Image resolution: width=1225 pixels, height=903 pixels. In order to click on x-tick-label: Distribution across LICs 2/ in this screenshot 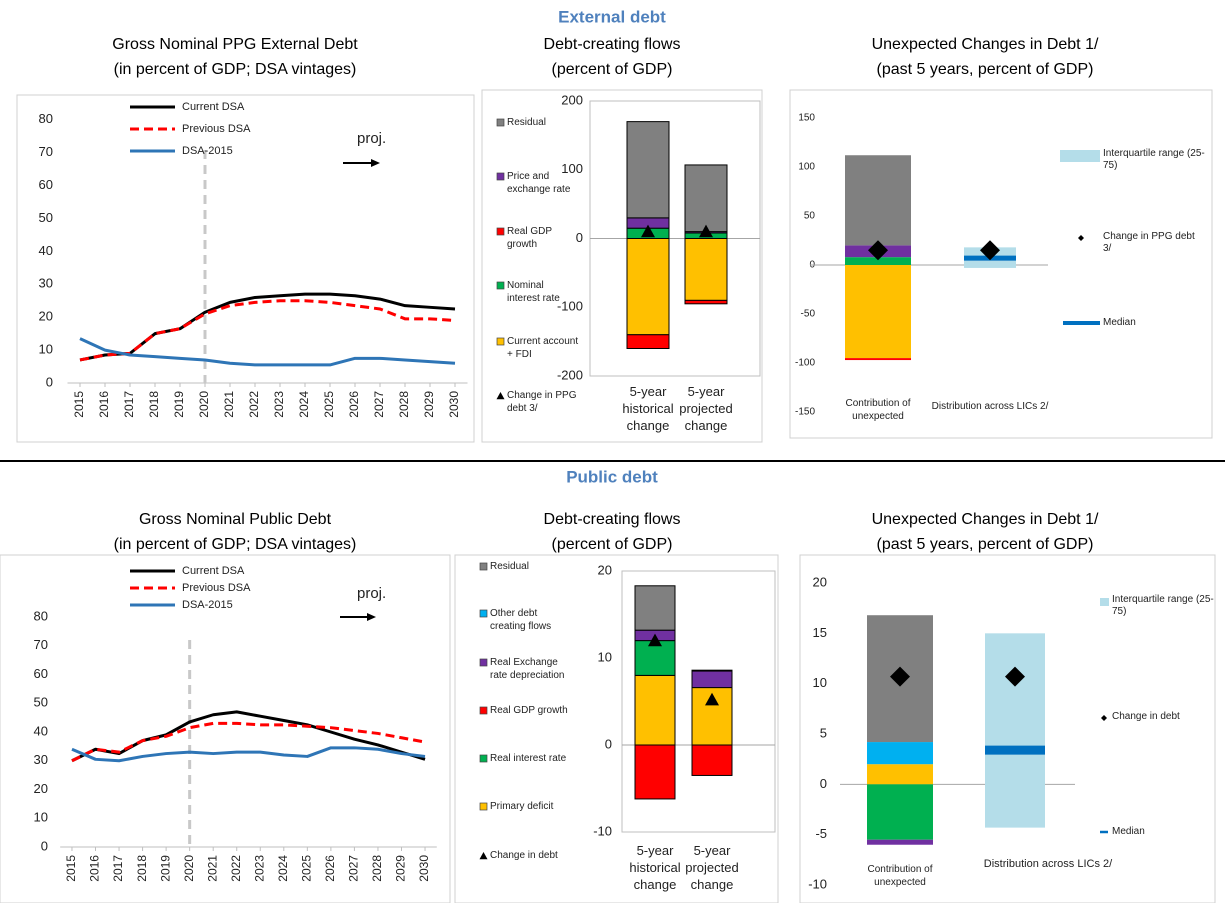, I will do `click(990, 406)`.